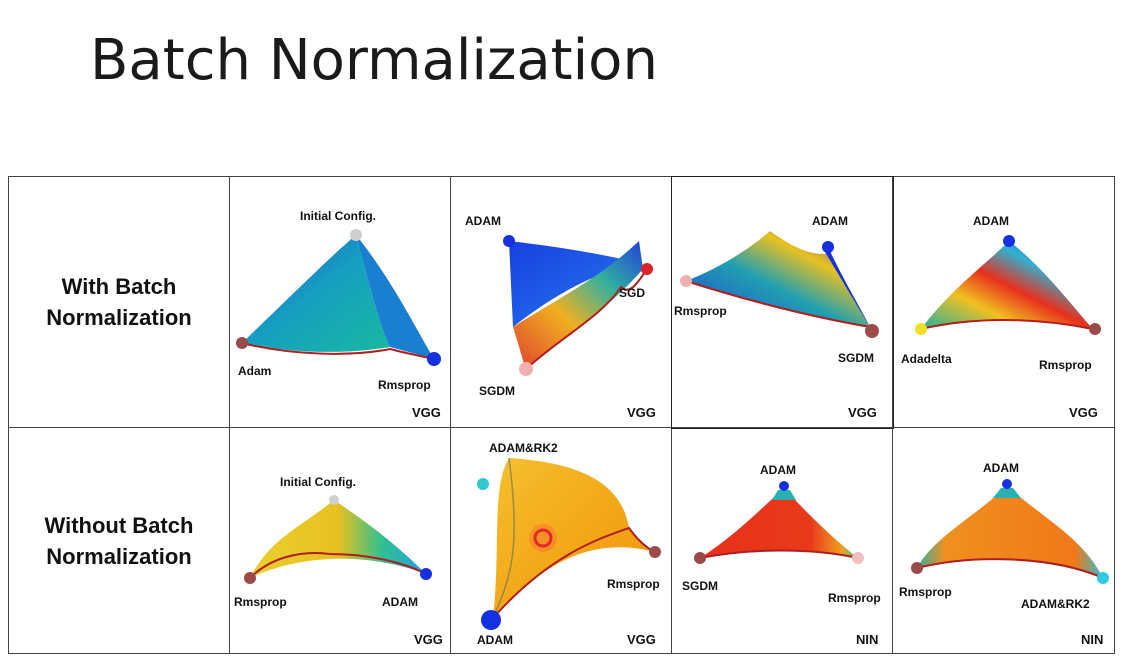 Image resolution: width=1127 pixels, height=669 pixels. I want to click on panel-with-bn-vgg-1: Initial Config. Adam Rmsprop VGG, so click(340, 302).